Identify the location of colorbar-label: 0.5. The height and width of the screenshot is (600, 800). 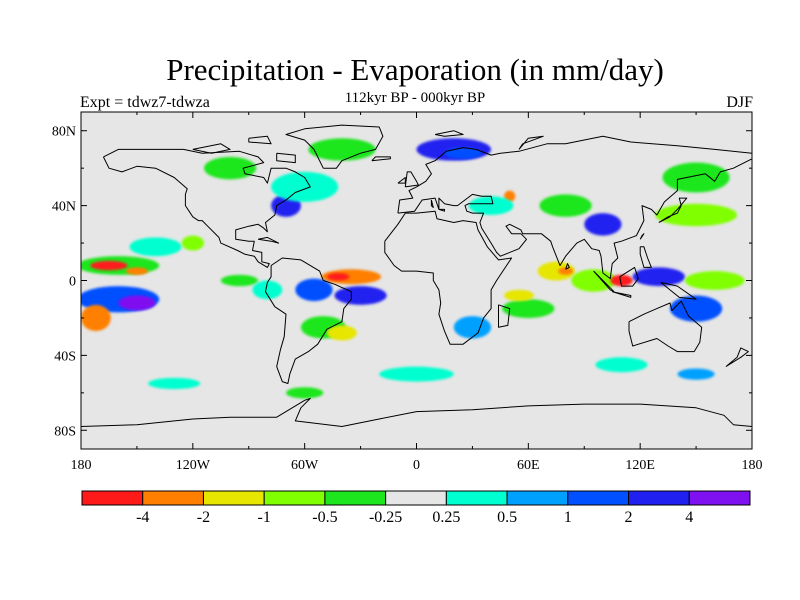
(507, 517).